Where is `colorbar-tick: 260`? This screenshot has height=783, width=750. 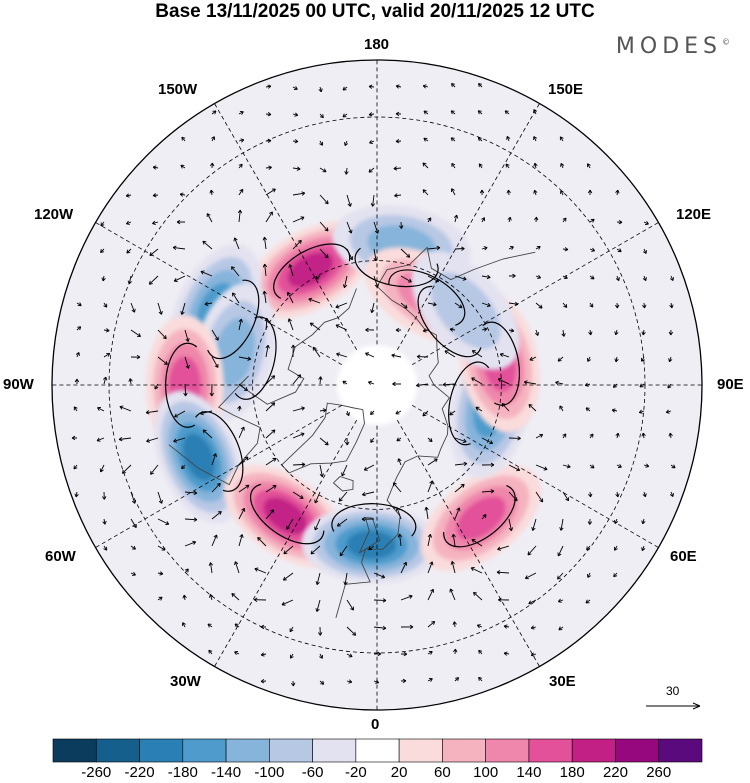 colorbar-tick: 260 is located at coordinates (659, 772).